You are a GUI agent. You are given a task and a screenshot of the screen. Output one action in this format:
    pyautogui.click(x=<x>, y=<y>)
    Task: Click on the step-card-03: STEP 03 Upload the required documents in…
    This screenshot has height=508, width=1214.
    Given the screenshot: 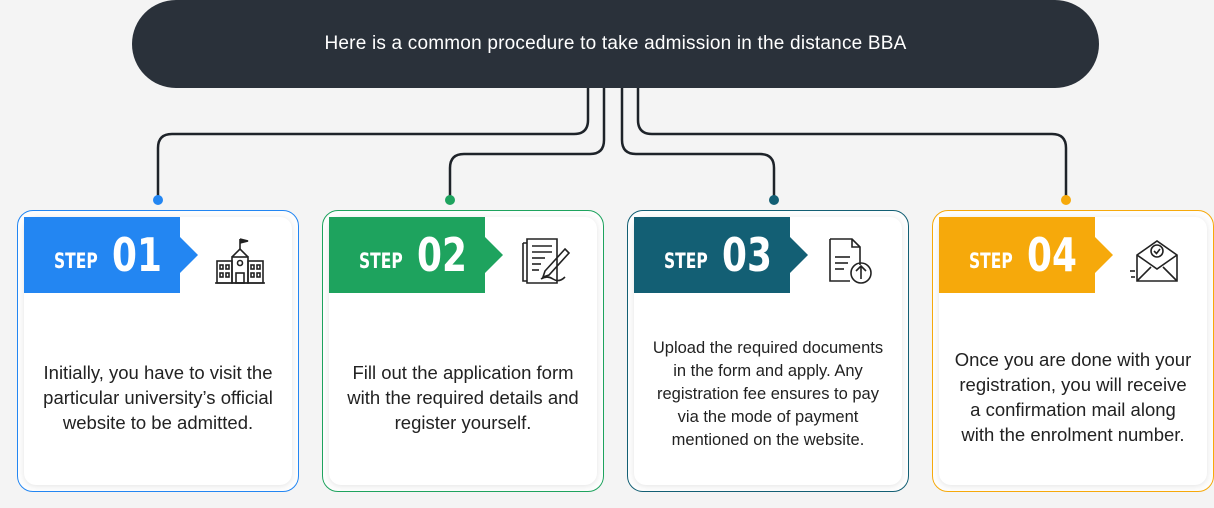 What is the action you would take?
    pyautogui.click(x=768, y=351)
    